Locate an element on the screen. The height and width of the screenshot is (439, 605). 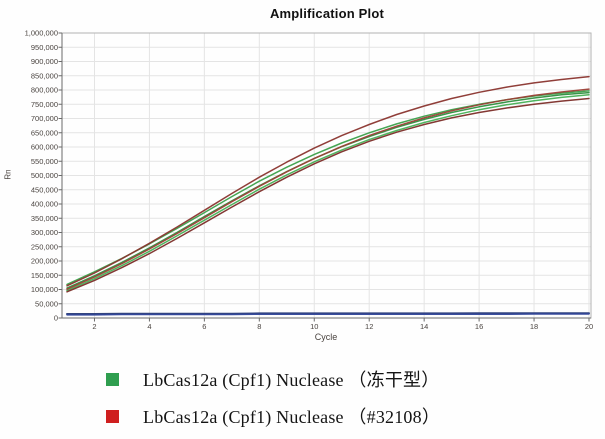
legend-item-lyophilized: LbCas12a (Cpf1) Nuclease （冻干型） is located at coordinates (273, 379).